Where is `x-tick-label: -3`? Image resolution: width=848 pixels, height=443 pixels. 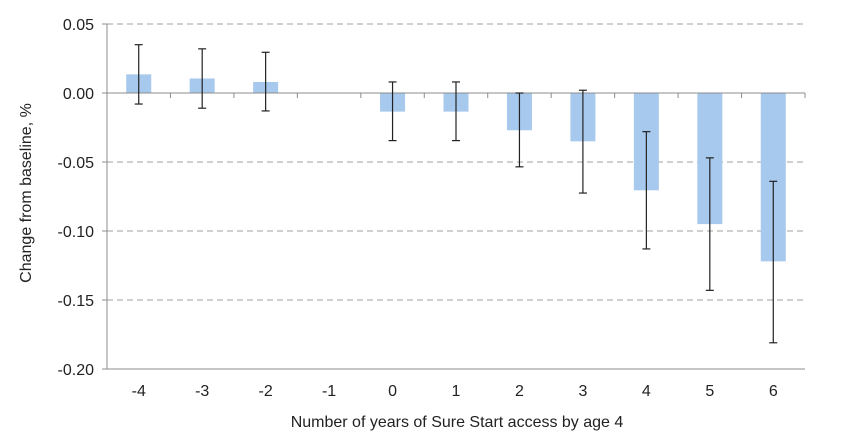 x-tick-label: -3 is located at coordinates (202, 391).